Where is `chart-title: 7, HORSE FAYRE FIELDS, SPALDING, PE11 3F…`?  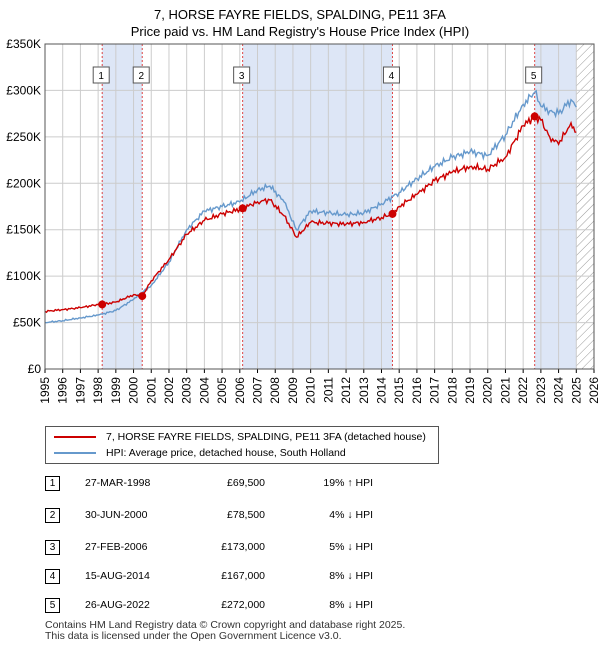
chart-title: 7, HORSE FAYRE FIELDS, SPALDING, PE11 3F… is located at coordinates (300, 14).